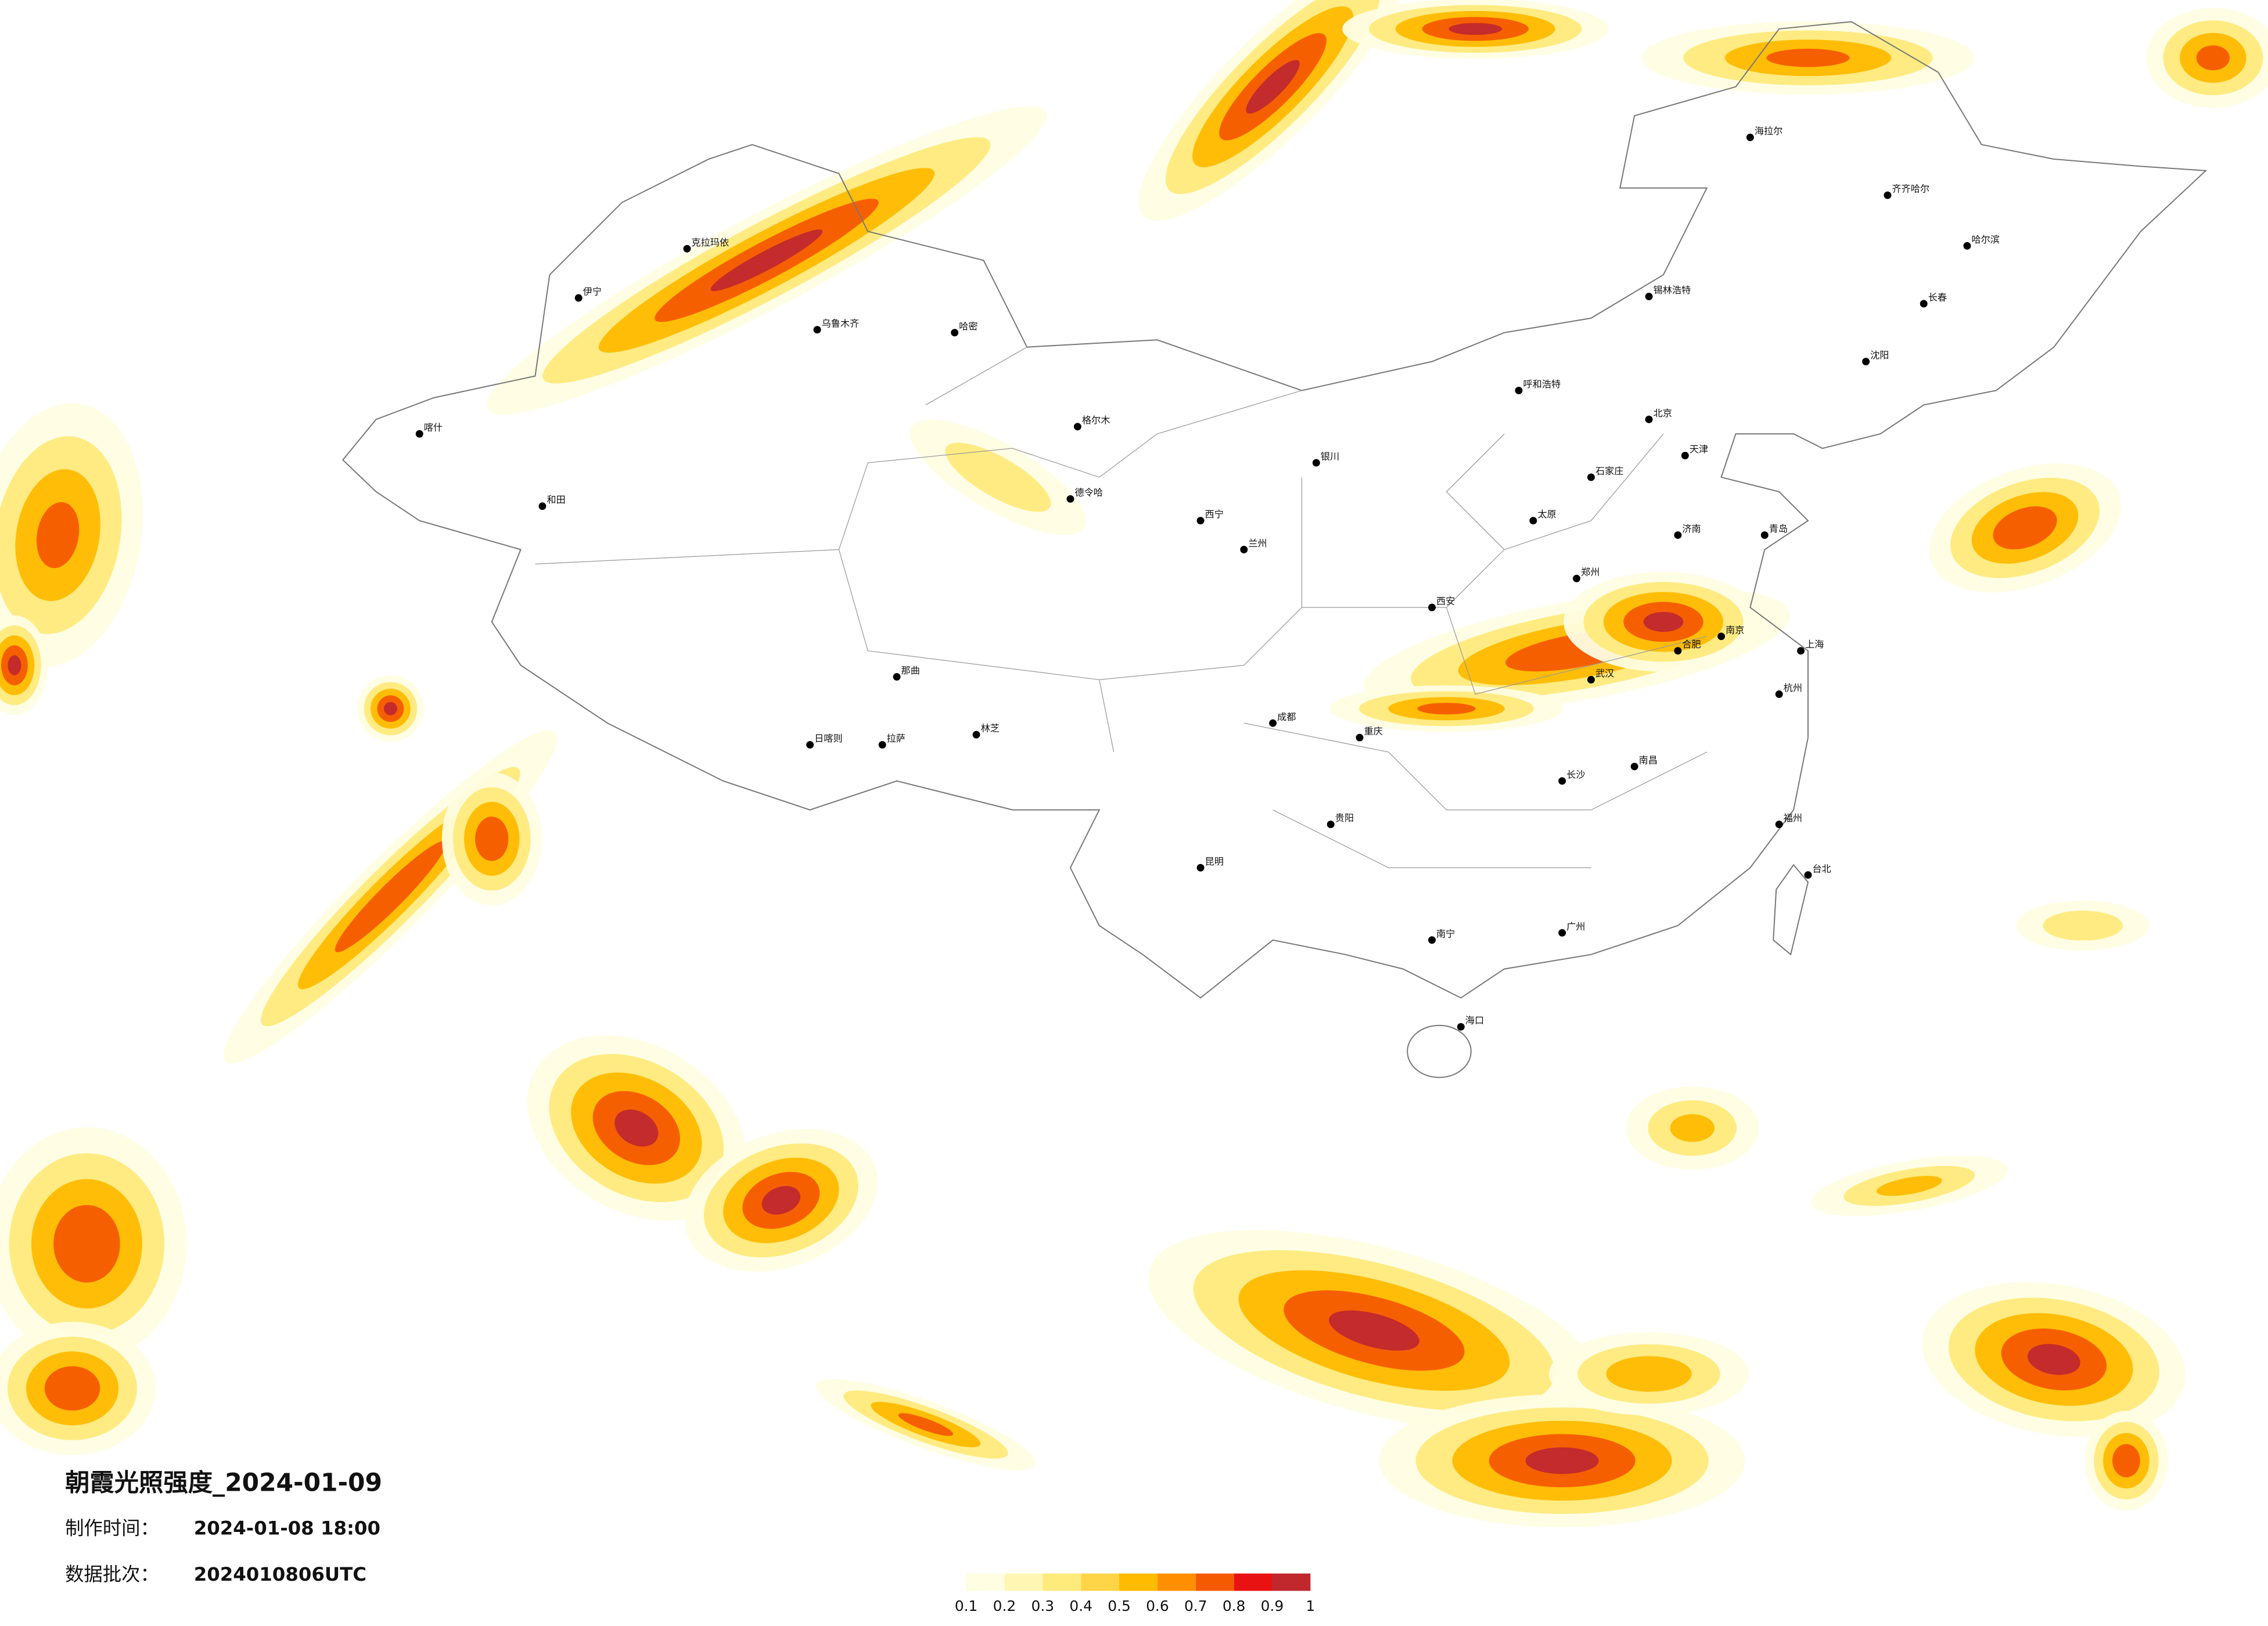  I want to click on city-label: 和田, so click(556, 499).